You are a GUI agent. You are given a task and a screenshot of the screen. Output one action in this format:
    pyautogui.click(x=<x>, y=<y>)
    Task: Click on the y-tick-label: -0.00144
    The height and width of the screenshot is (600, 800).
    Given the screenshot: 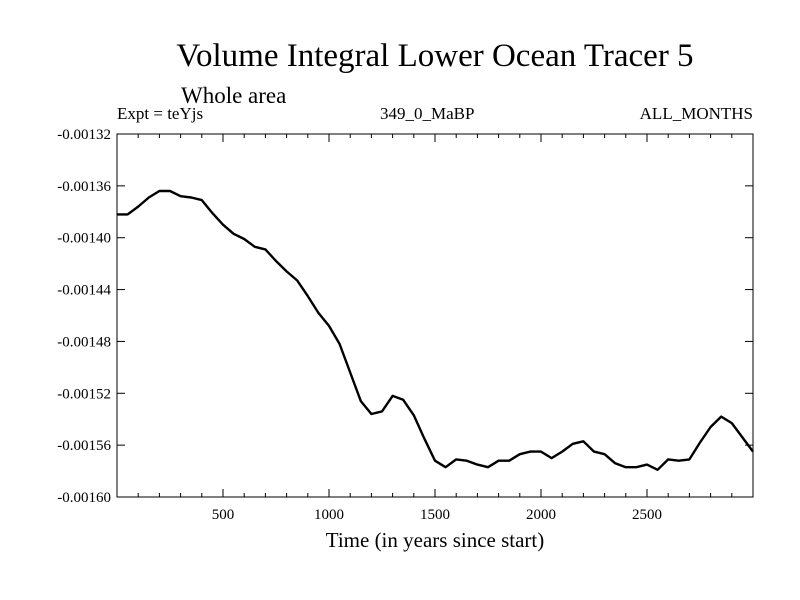 What is the action you would take?
    pyautogui.click(x=84, y=291)
    